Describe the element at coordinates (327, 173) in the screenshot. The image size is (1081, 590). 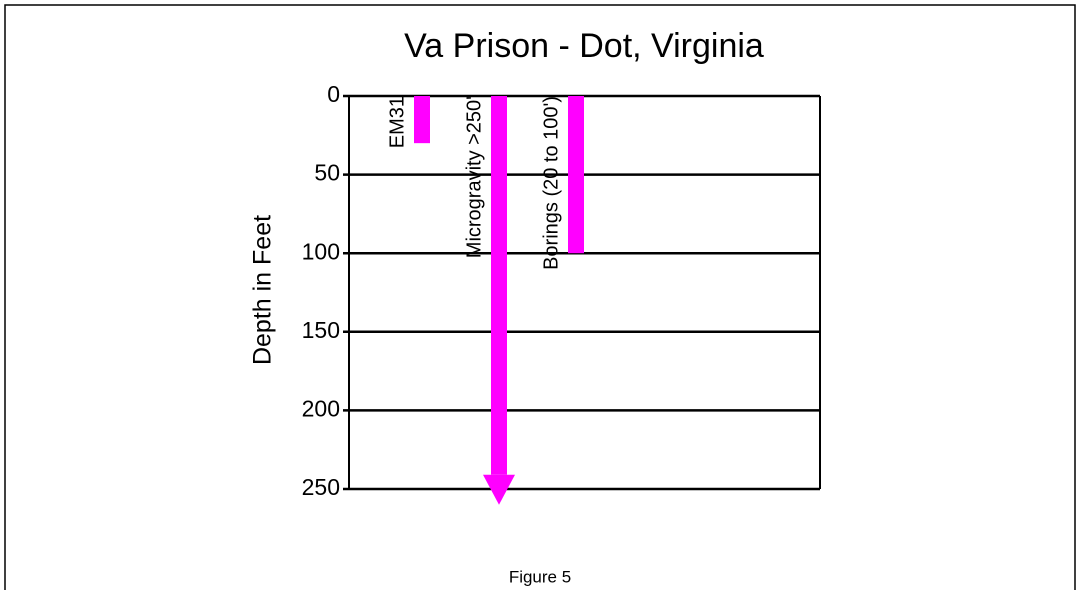
I see `y-tick-label: 50` at that location.